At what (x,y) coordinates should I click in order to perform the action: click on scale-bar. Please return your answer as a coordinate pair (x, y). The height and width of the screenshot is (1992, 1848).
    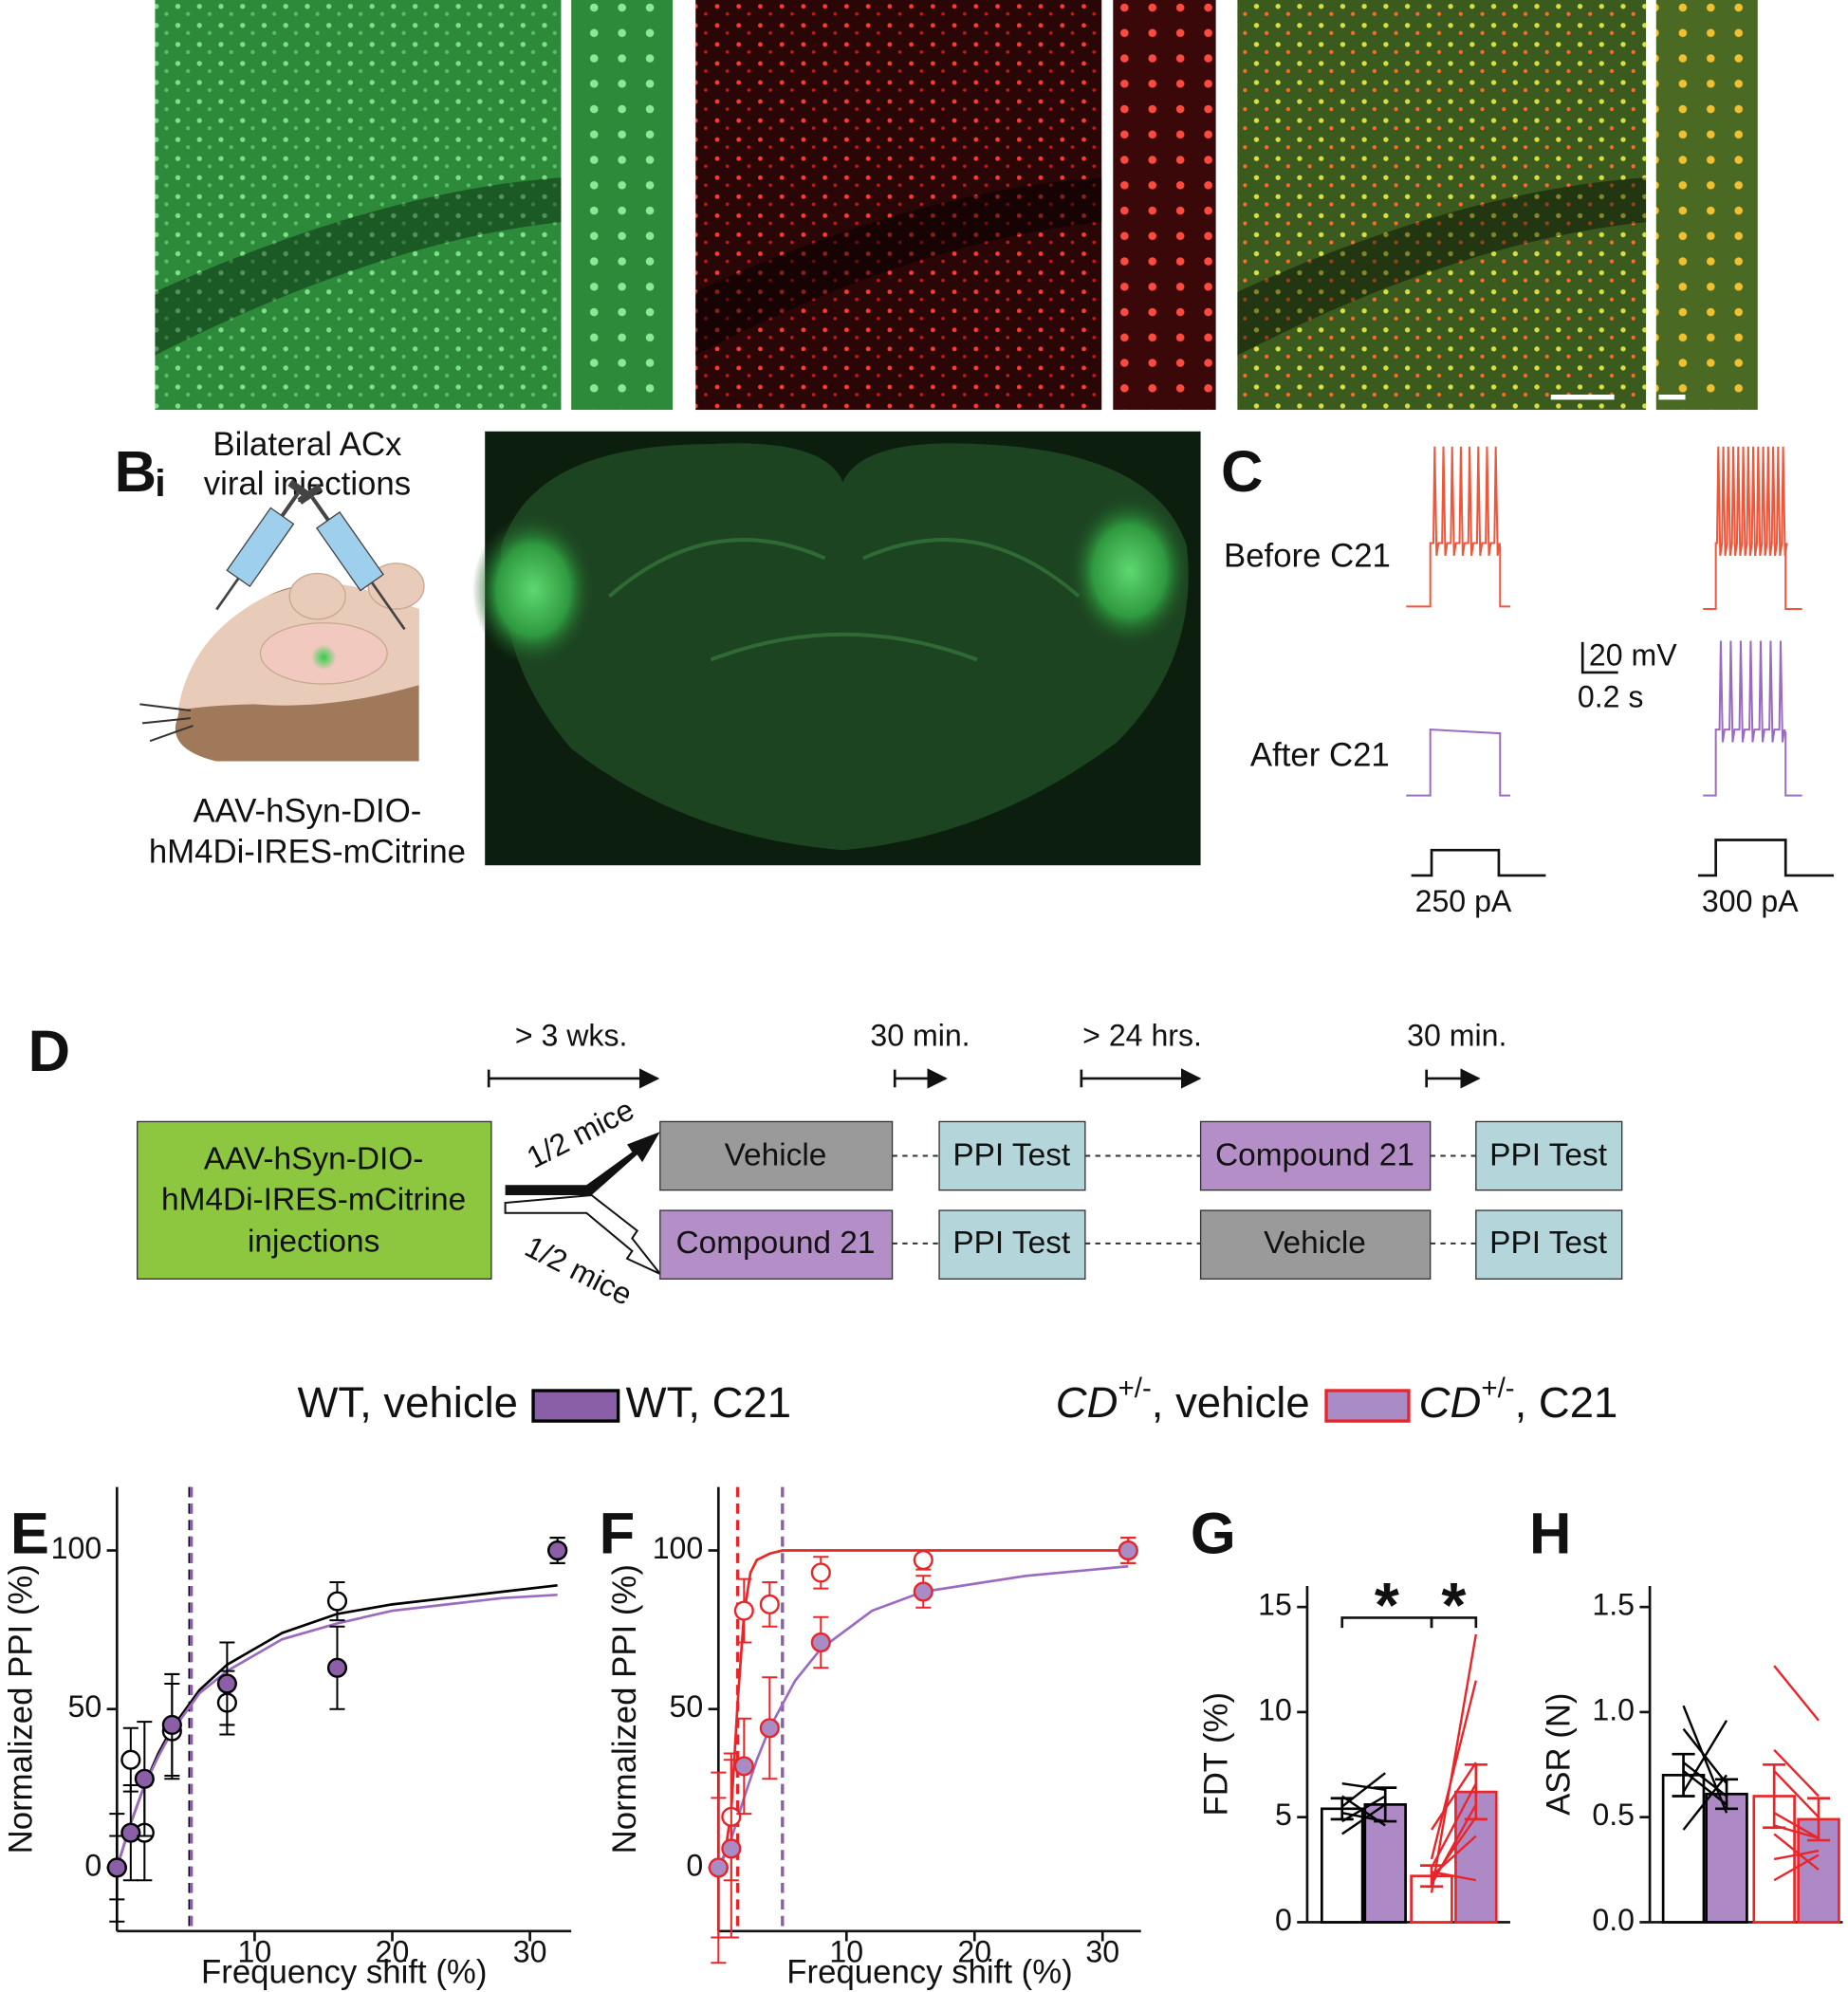
    Looking at the image, I should click on (1599, 657).